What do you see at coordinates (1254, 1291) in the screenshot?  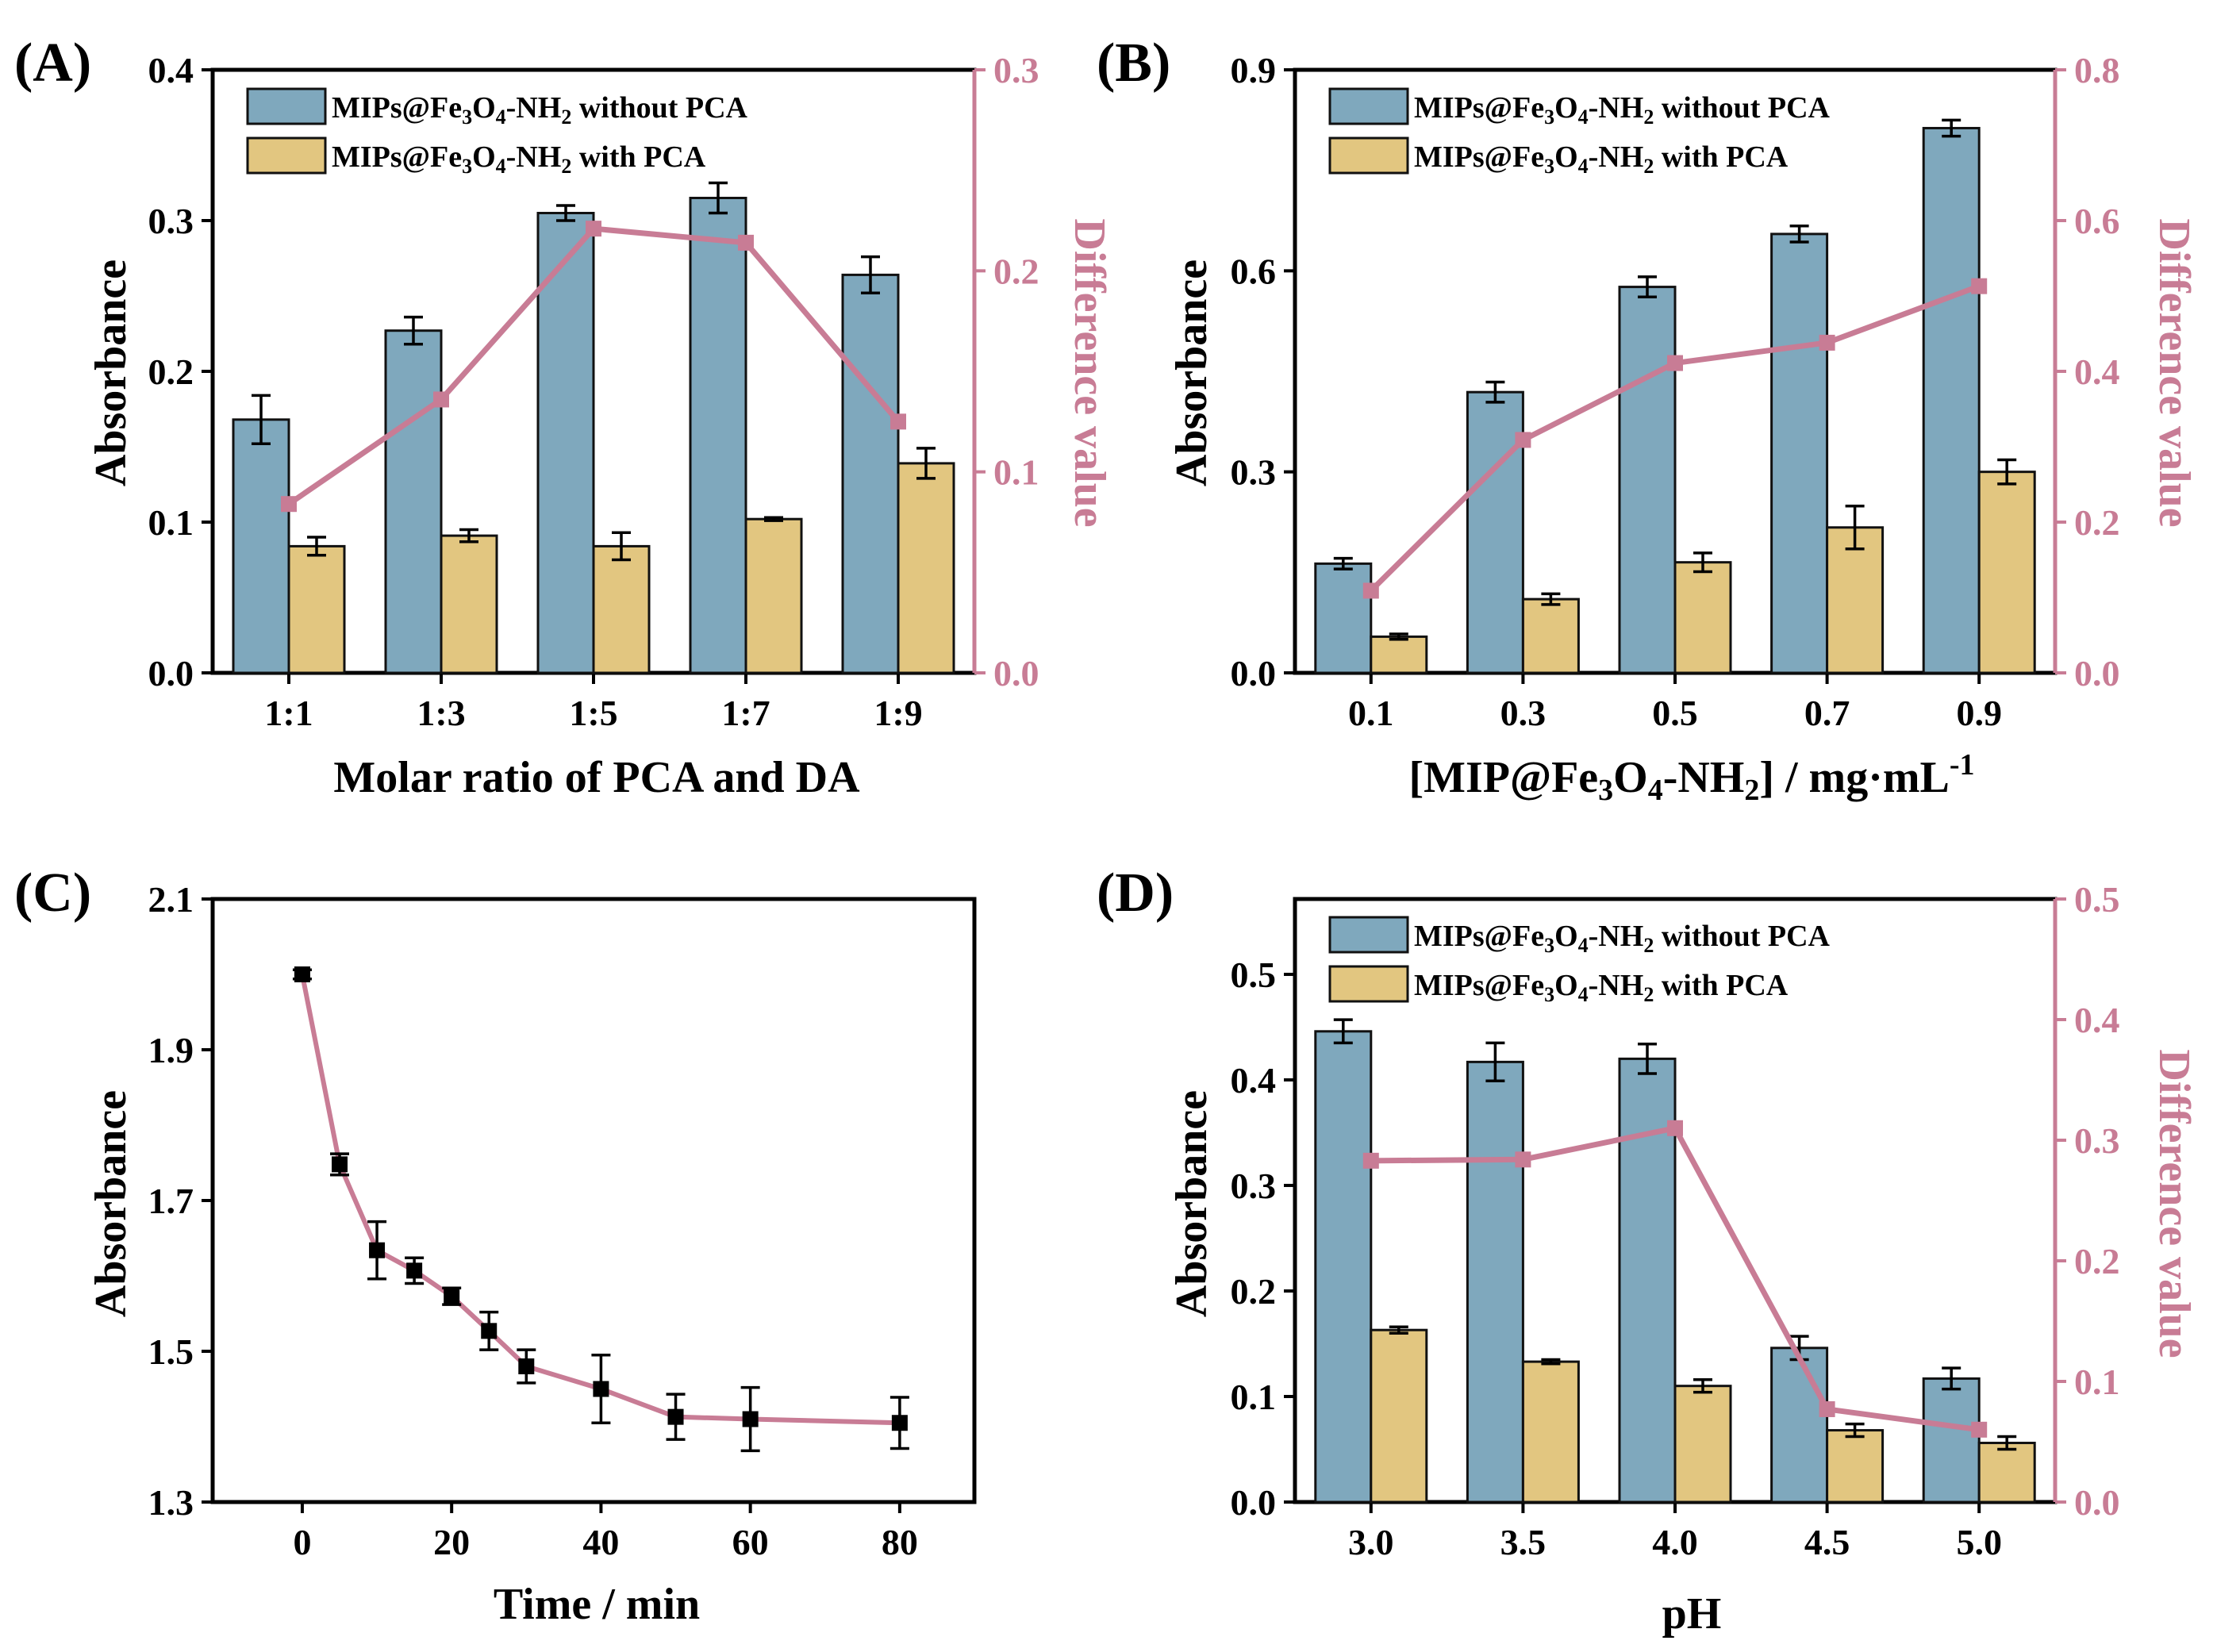 I see `panel-d-y-tick-label: 0.2` at bounding box center [1254, 1291].